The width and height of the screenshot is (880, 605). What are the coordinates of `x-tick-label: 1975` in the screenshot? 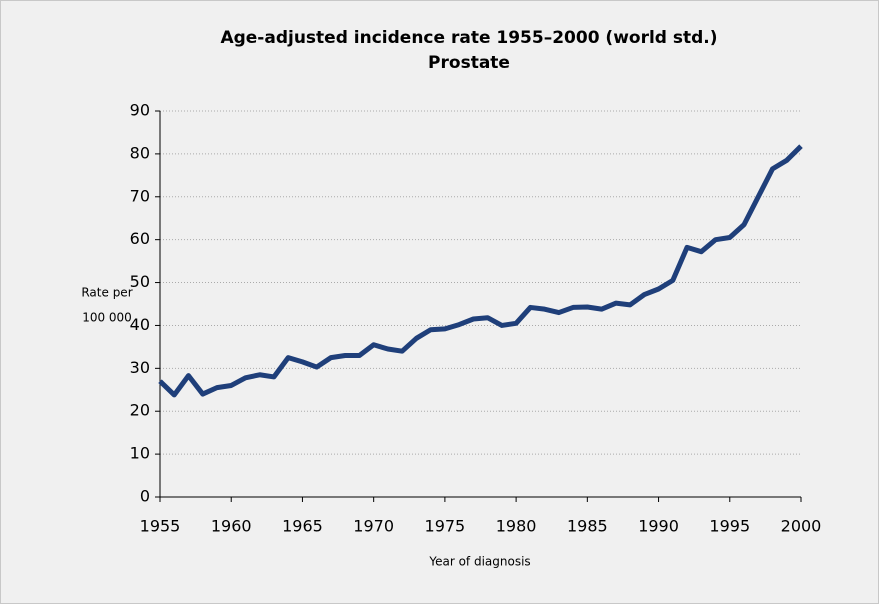 It's located at (445, 526).